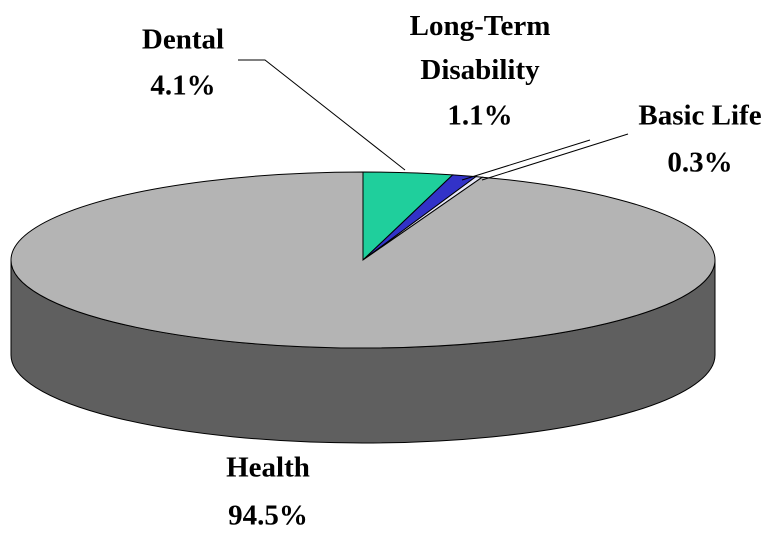 The height and width of the screenshot is (537, 782). What do you see at coordinates (268, 468) in the screenshot?
I see `slice-label: Health` at bounding box center [268, 468].